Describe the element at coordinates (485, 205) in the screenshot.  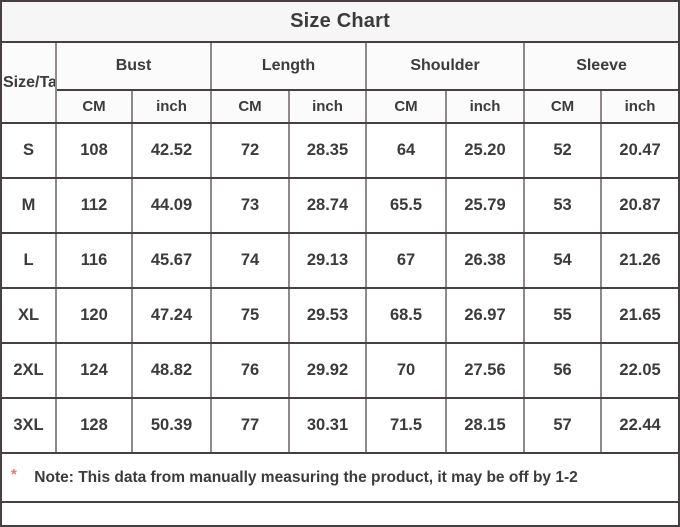
I see `measurement-cell: 25.79` at that location.